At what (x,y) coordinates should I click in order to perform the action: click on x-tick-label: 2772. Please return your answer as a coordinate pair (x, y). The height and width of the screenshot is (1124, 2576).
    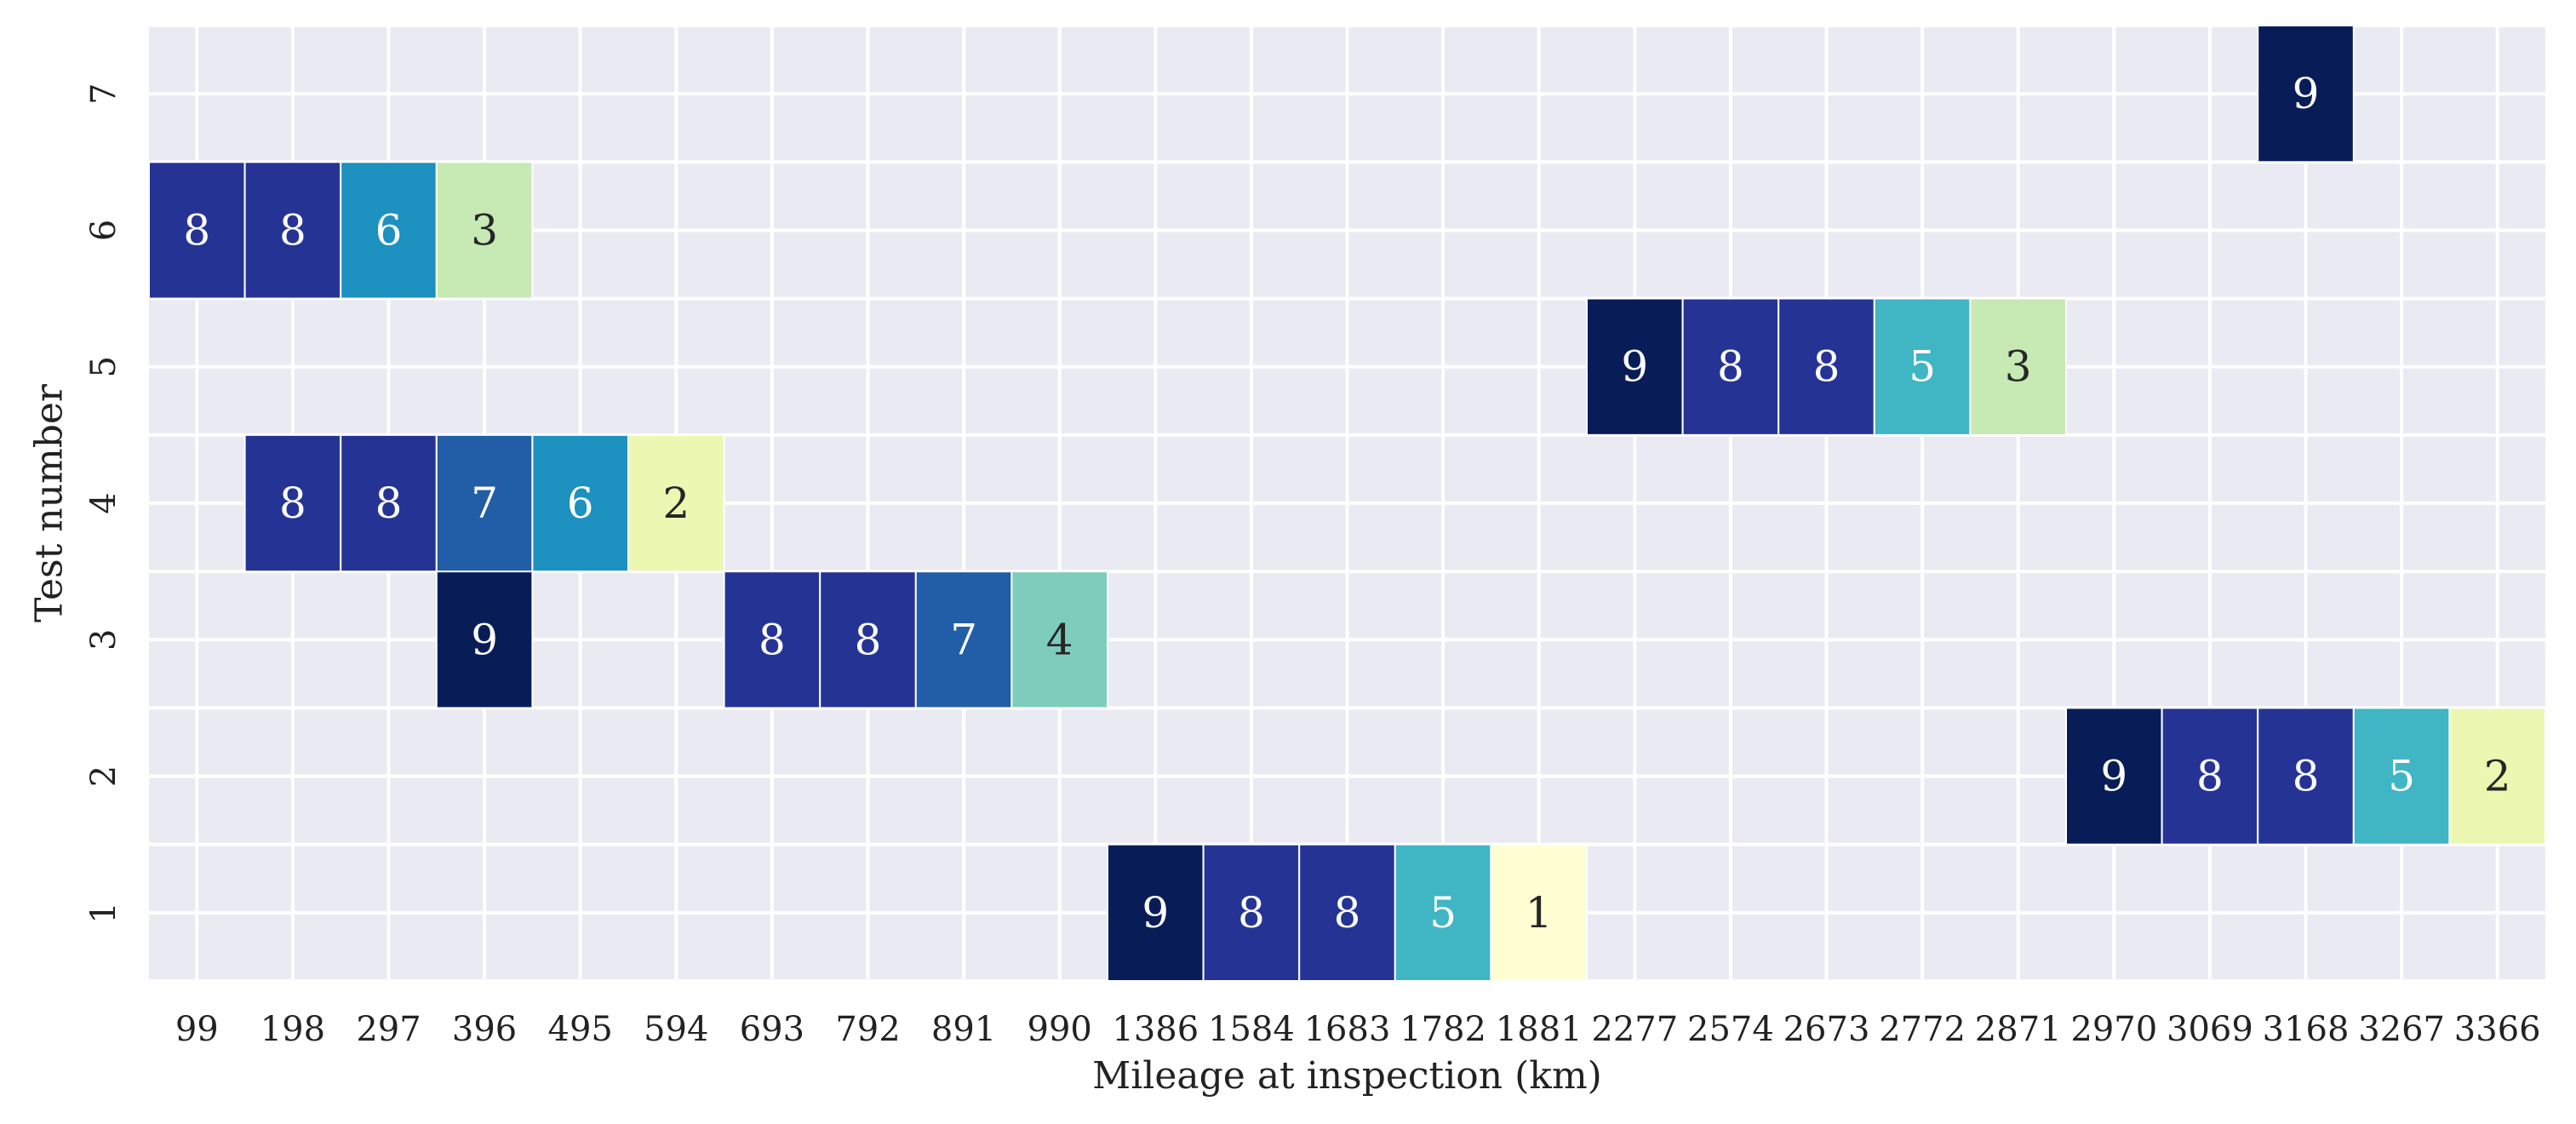
    Looking at the image, I should click on (1923, 1029).